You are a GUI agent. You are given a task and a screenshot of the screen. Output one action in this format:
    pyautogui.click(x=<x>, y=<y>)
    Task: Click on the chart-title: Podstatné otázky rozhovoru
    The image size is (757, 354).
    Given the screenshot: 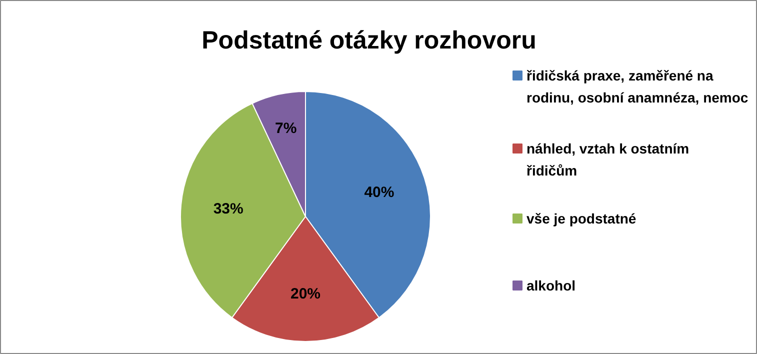 What is the action you would take?
    pyautogui.click(x=369, y=40)
    